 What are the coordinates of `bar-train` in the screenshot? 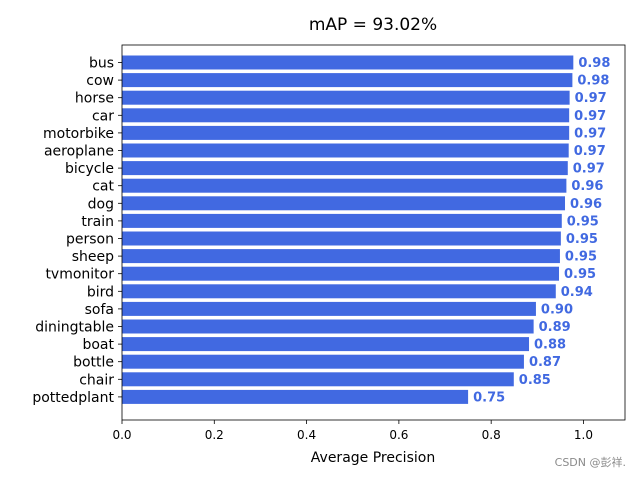 It's located at (342, 220).